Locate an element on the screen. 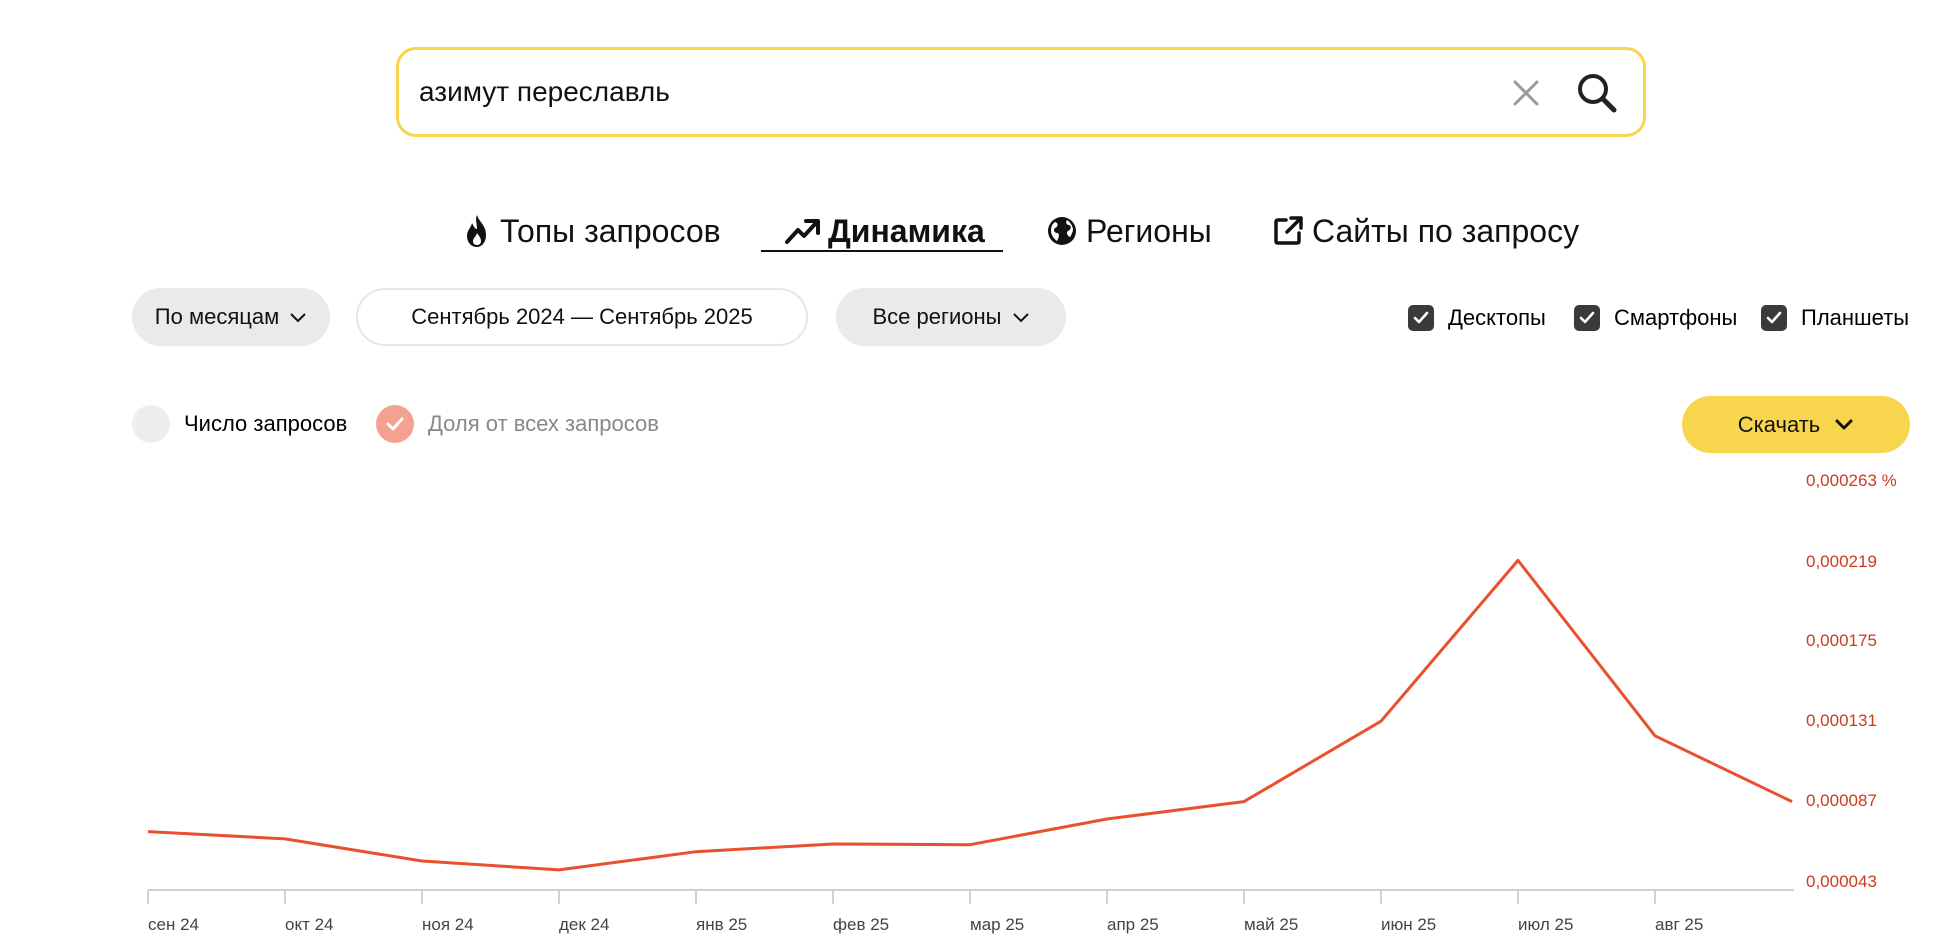 This screenshot has width=1942, height=952. regions-value: Все регионы is located at coordinates (937, 316).